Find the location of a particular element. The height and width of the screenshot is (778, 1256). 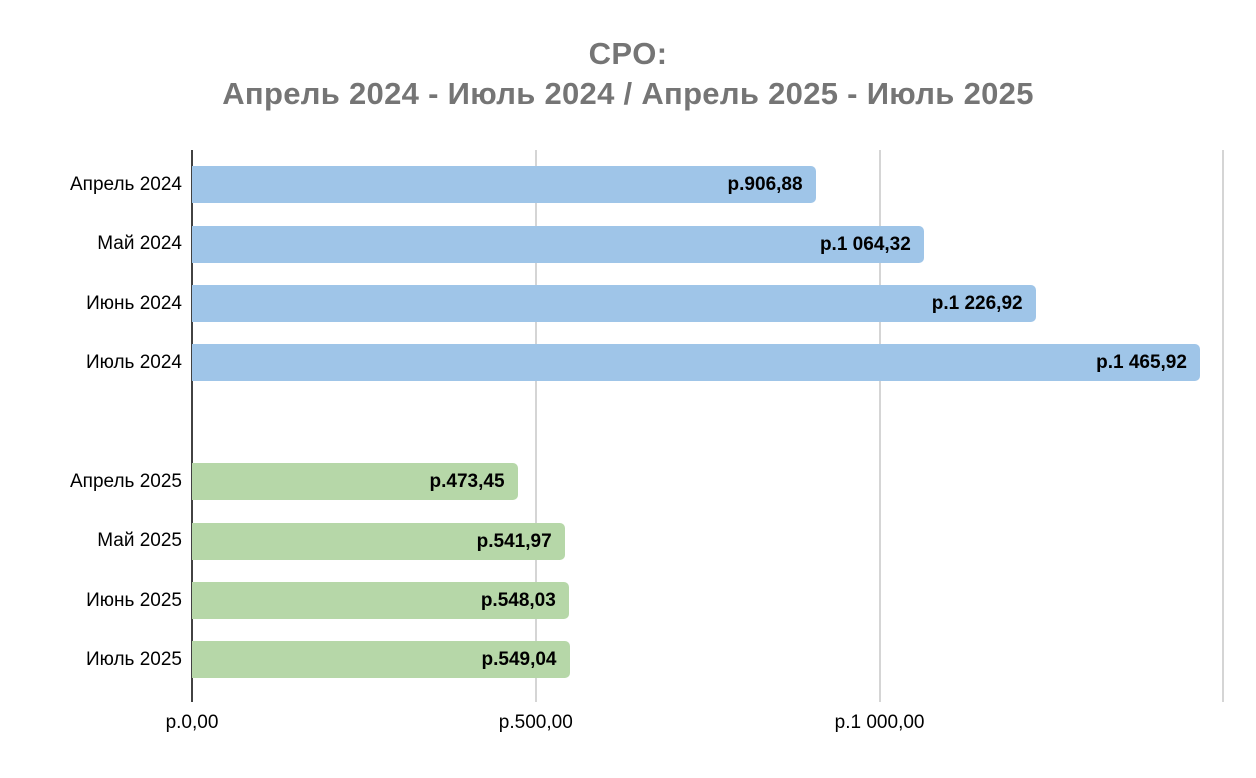

category-label: Июль 2025 is located at coordinates (133, 660).